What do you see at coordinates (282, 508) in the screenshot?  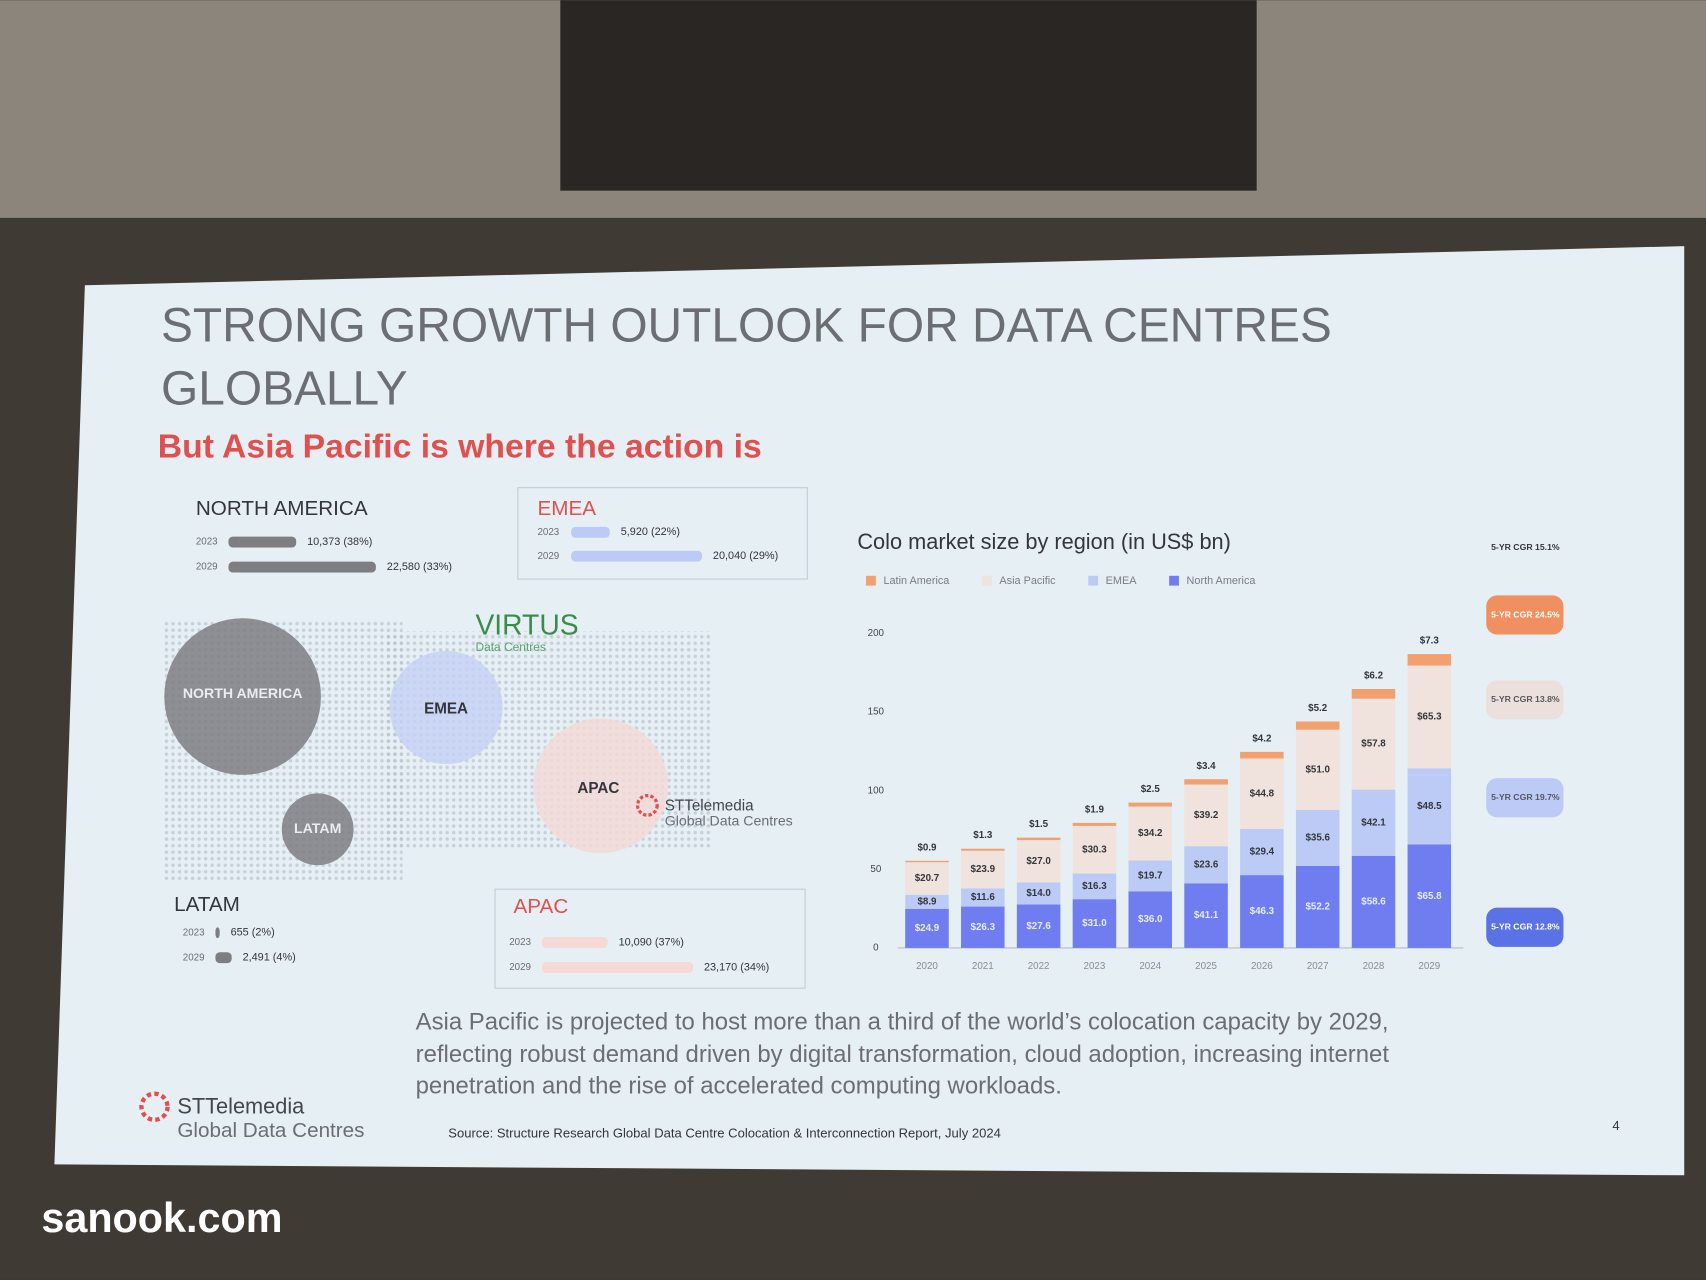 I see `region-title: NORTH AMERICA` at bounding box center [282, 508].